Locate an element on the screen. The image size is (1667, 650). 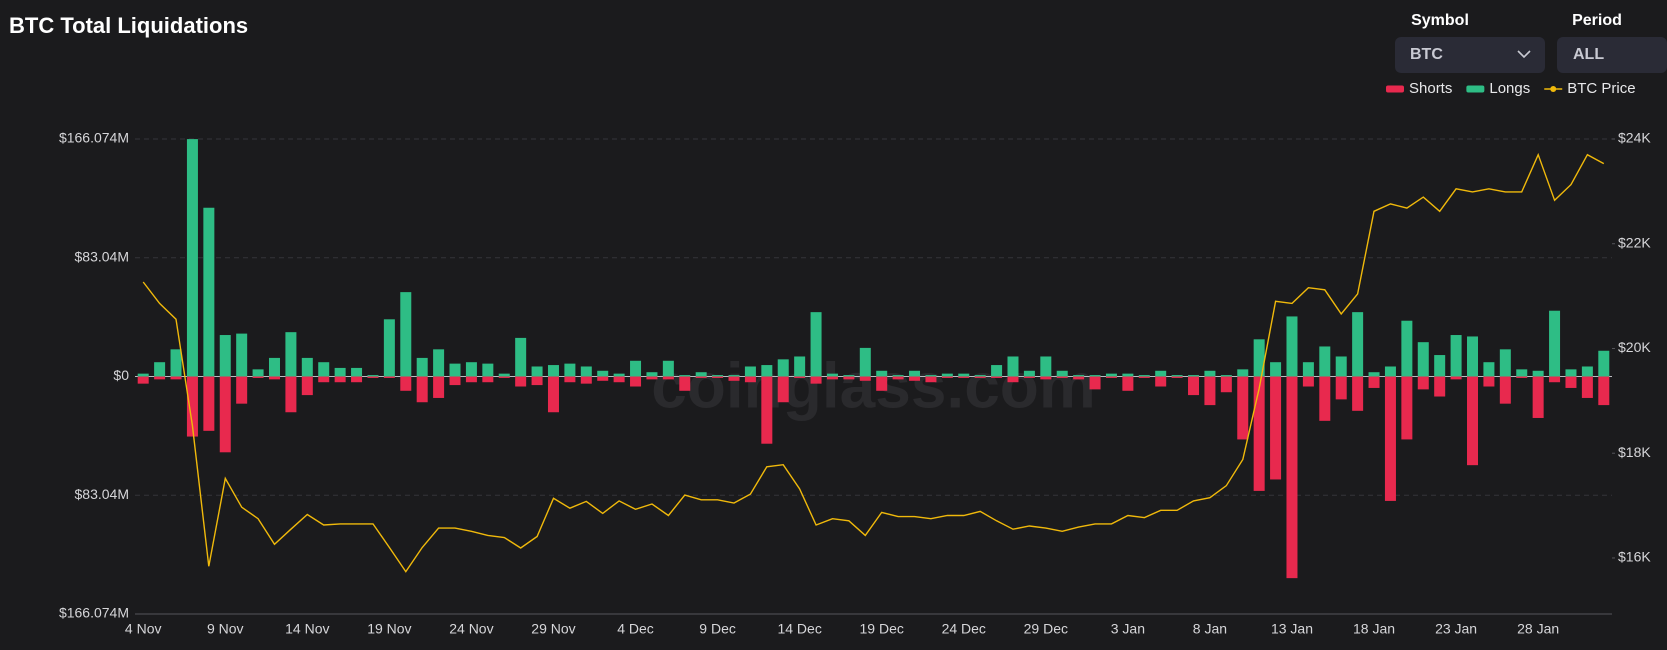
dropdown-value: BTC is located at coordinates (1426, 54).